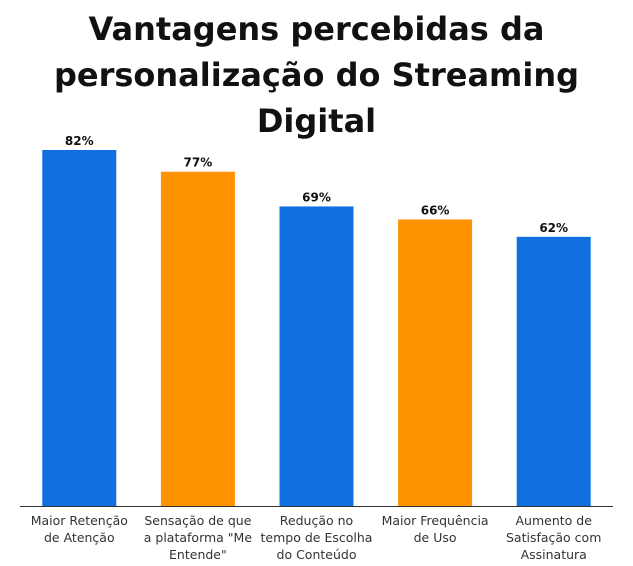 Image resolution: width=633 pixels, height=566 pixels. I want to click on chart-title-line-1: Vantagens percebidas da, so click(316, 29).